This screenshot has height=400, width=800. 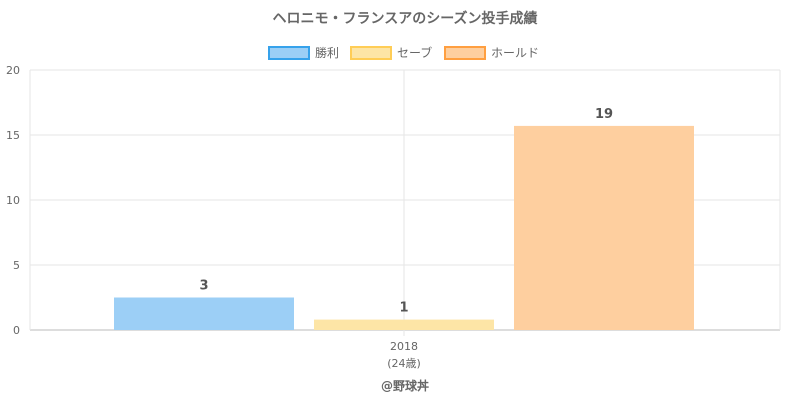 What do you see at coordinates (13, 135) in the screenshot?
I see `y-tick-label: 15` at bounding box center [13, 135].